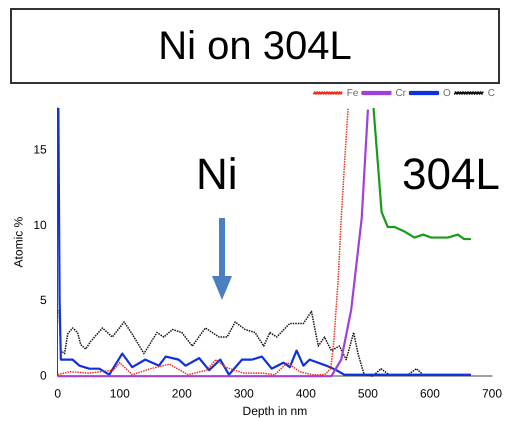 This screenshot has width=505, height=421. I want to click on x-tick-label: 500, so click(368, 393).